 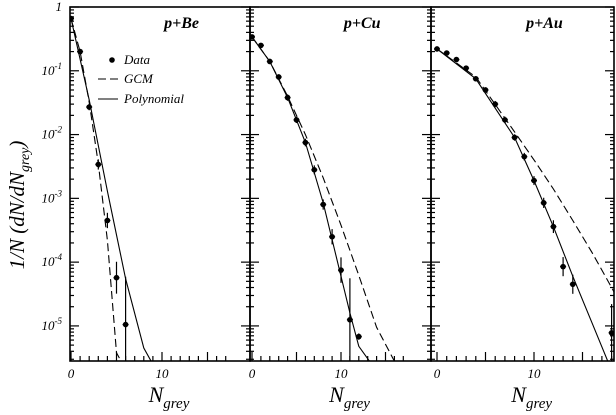 I want to click on y-tick-label: 1, so click(x=59, y=7).